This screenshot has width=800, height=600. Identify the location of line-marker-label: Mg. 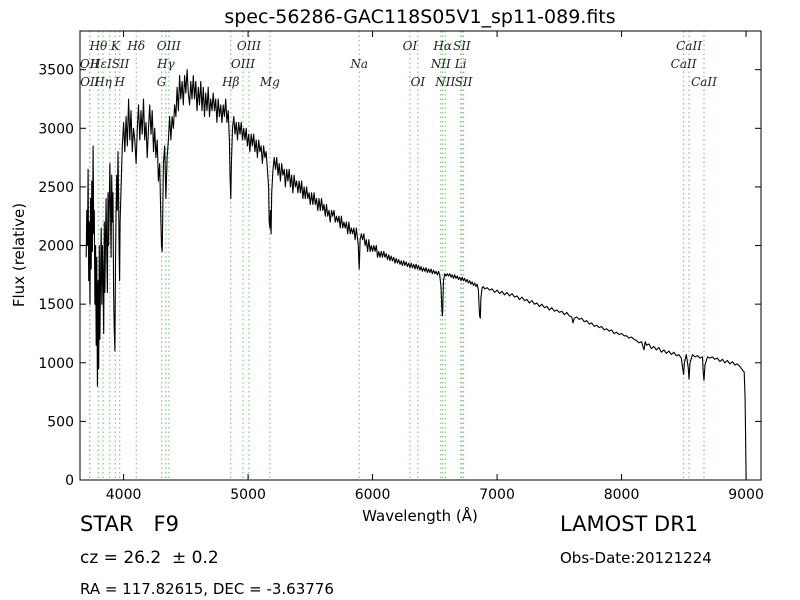
(269, 82).